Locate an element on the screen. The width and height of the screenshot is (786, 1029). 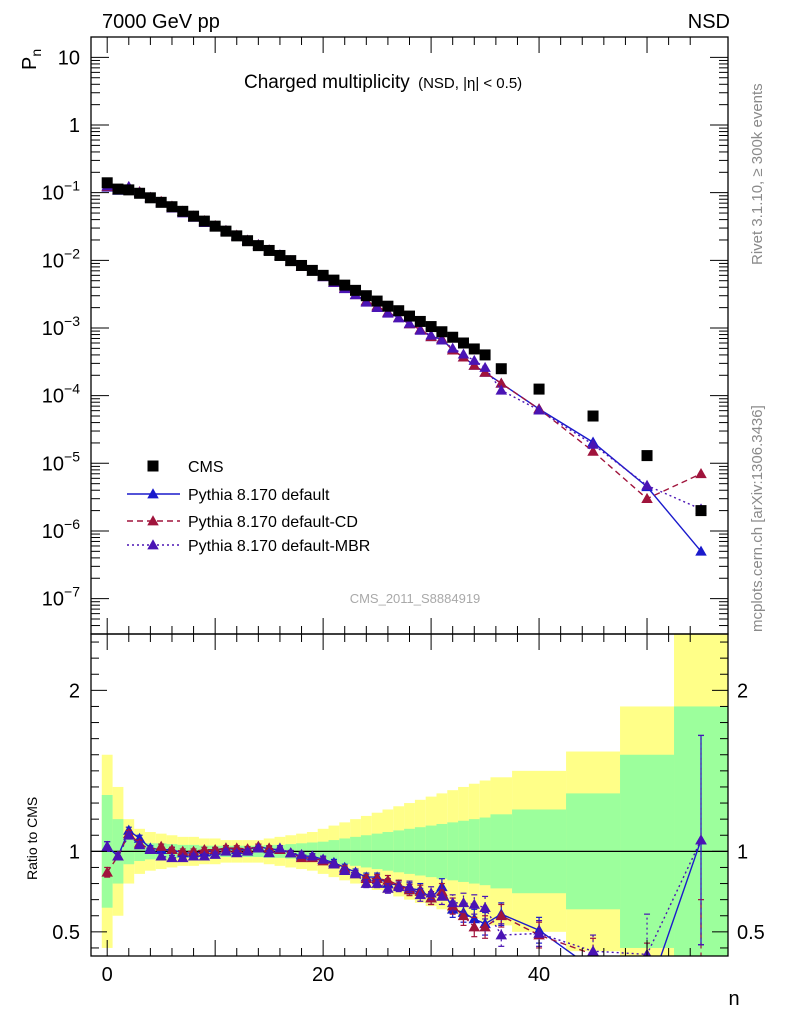
y-tick-label: 1 is located at coordinates (74, 126).